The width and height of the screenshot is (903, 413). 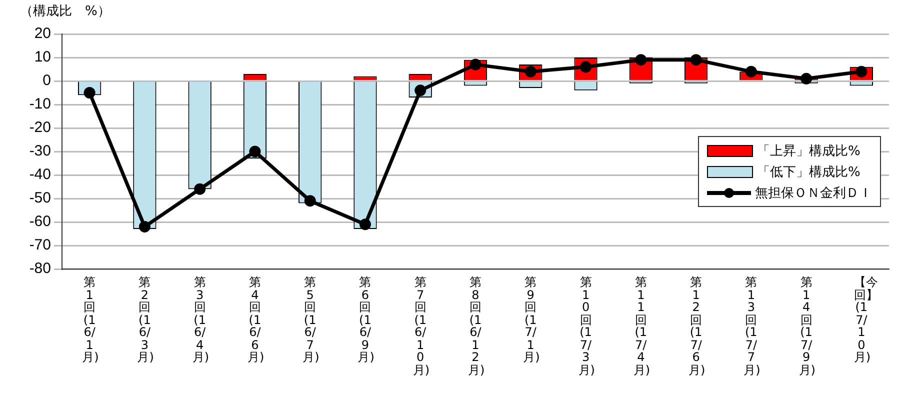 I want to click on y-tick-label: -60, so click(x=40, y=221).